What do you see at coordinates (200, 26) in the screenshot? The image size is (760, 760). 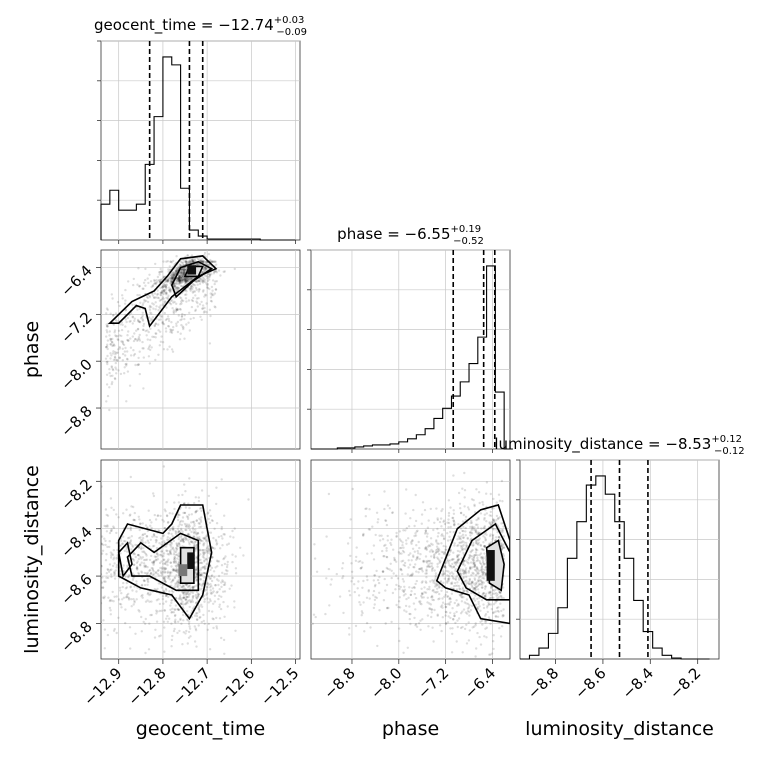 I see `panel-title-geocent_time: geocent_time = −12.74+0.03 −0.09` at bounding box center [200, 26].